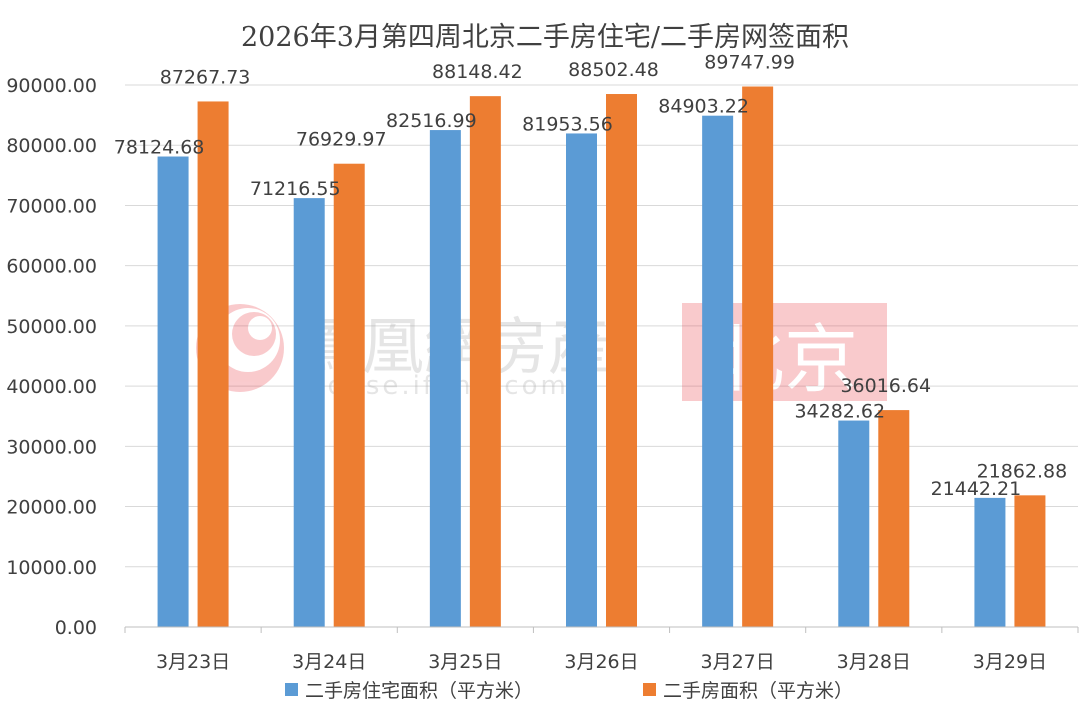 The image size is (1080, 724). I want to click on chart-title: 2026年3月第四周北京二手房住宅/二手房网签面积, so click(545, 37).